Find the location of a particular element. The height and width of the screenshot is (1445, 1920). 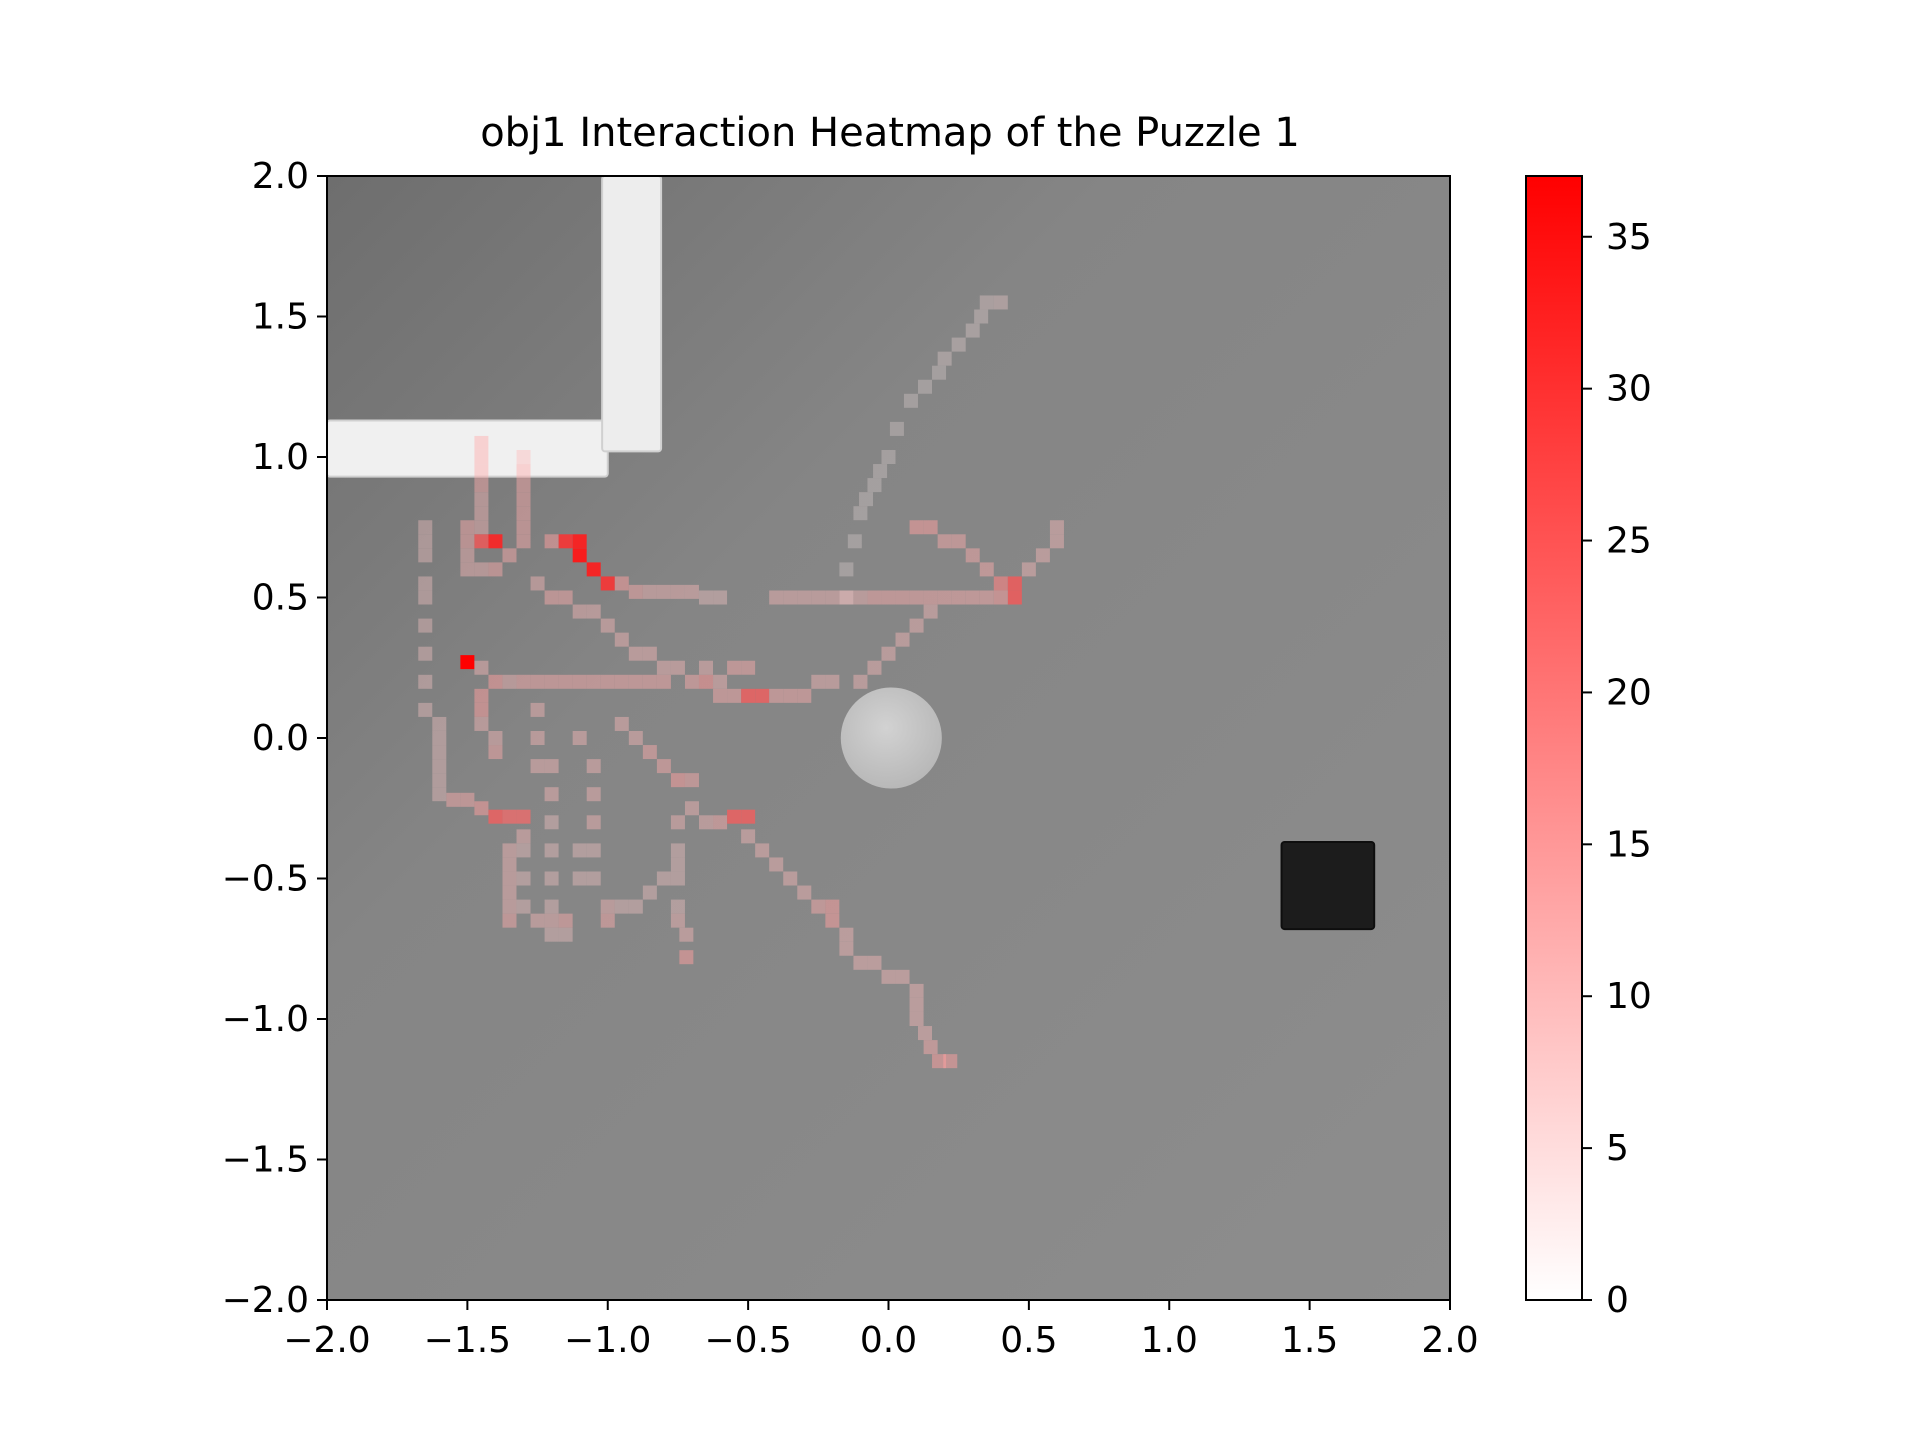

colorbar-tick-label: 5 is located at coordinates (1617, 1148).